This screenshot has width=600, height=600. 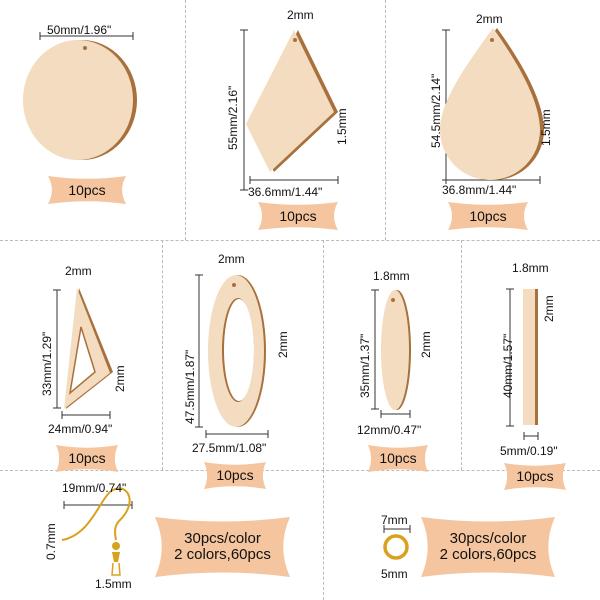 I want to click on small-oval-hole-label: 1.8mm, so click(x=391, y=276).